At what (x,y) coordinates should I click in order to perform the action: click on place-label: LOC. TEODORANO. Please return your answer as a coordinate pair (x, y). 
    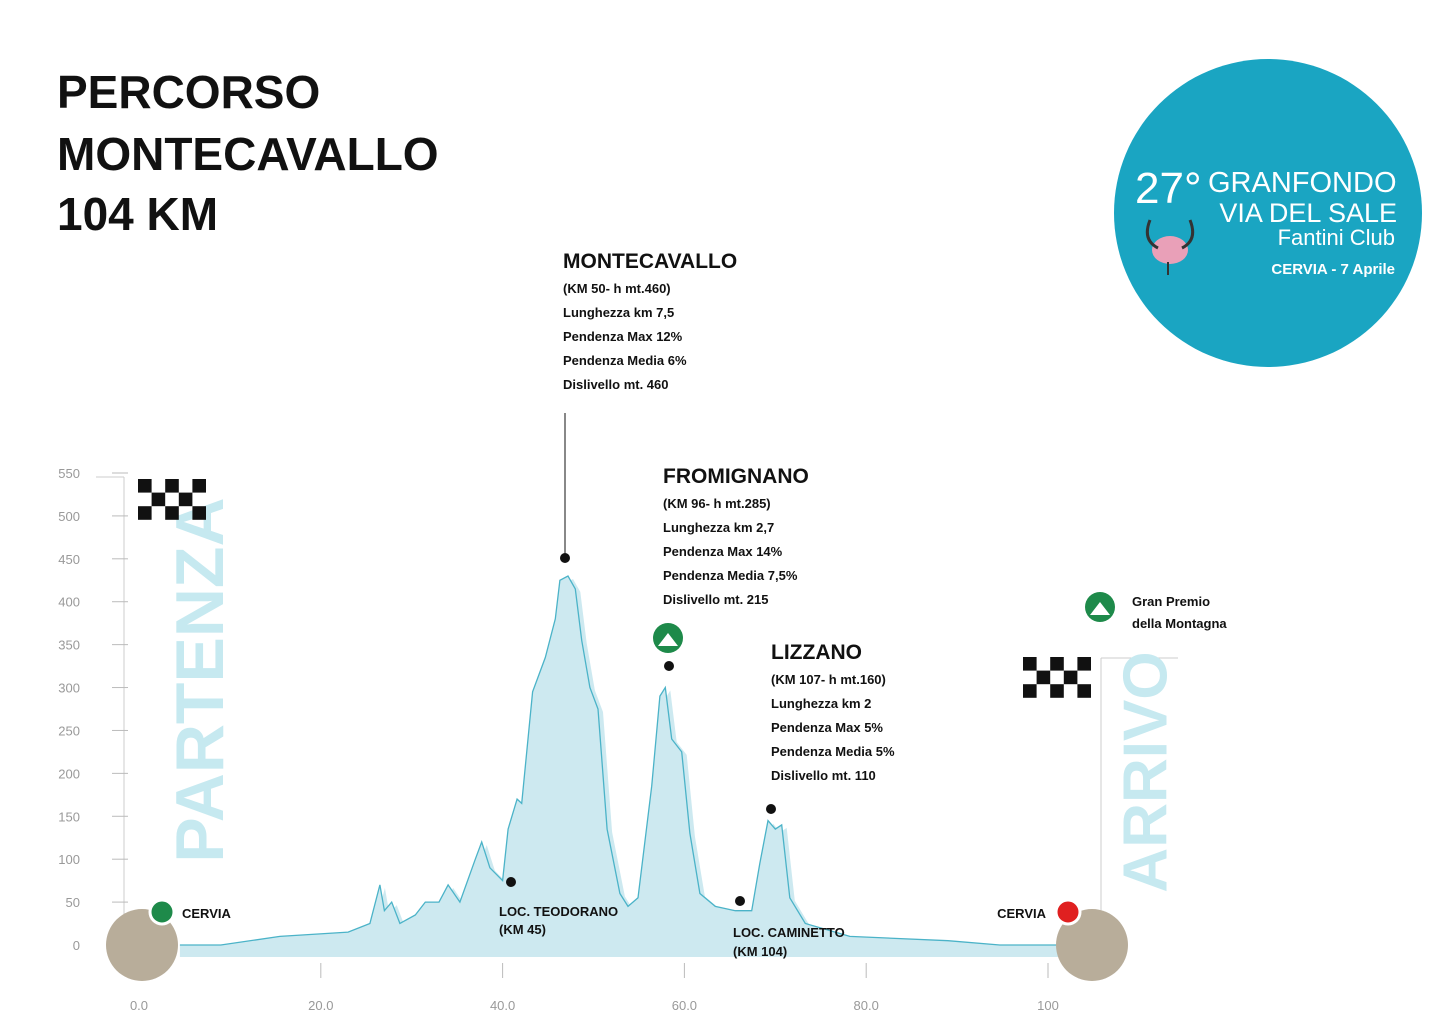
    Looking at the image, I should click on (558, 911).